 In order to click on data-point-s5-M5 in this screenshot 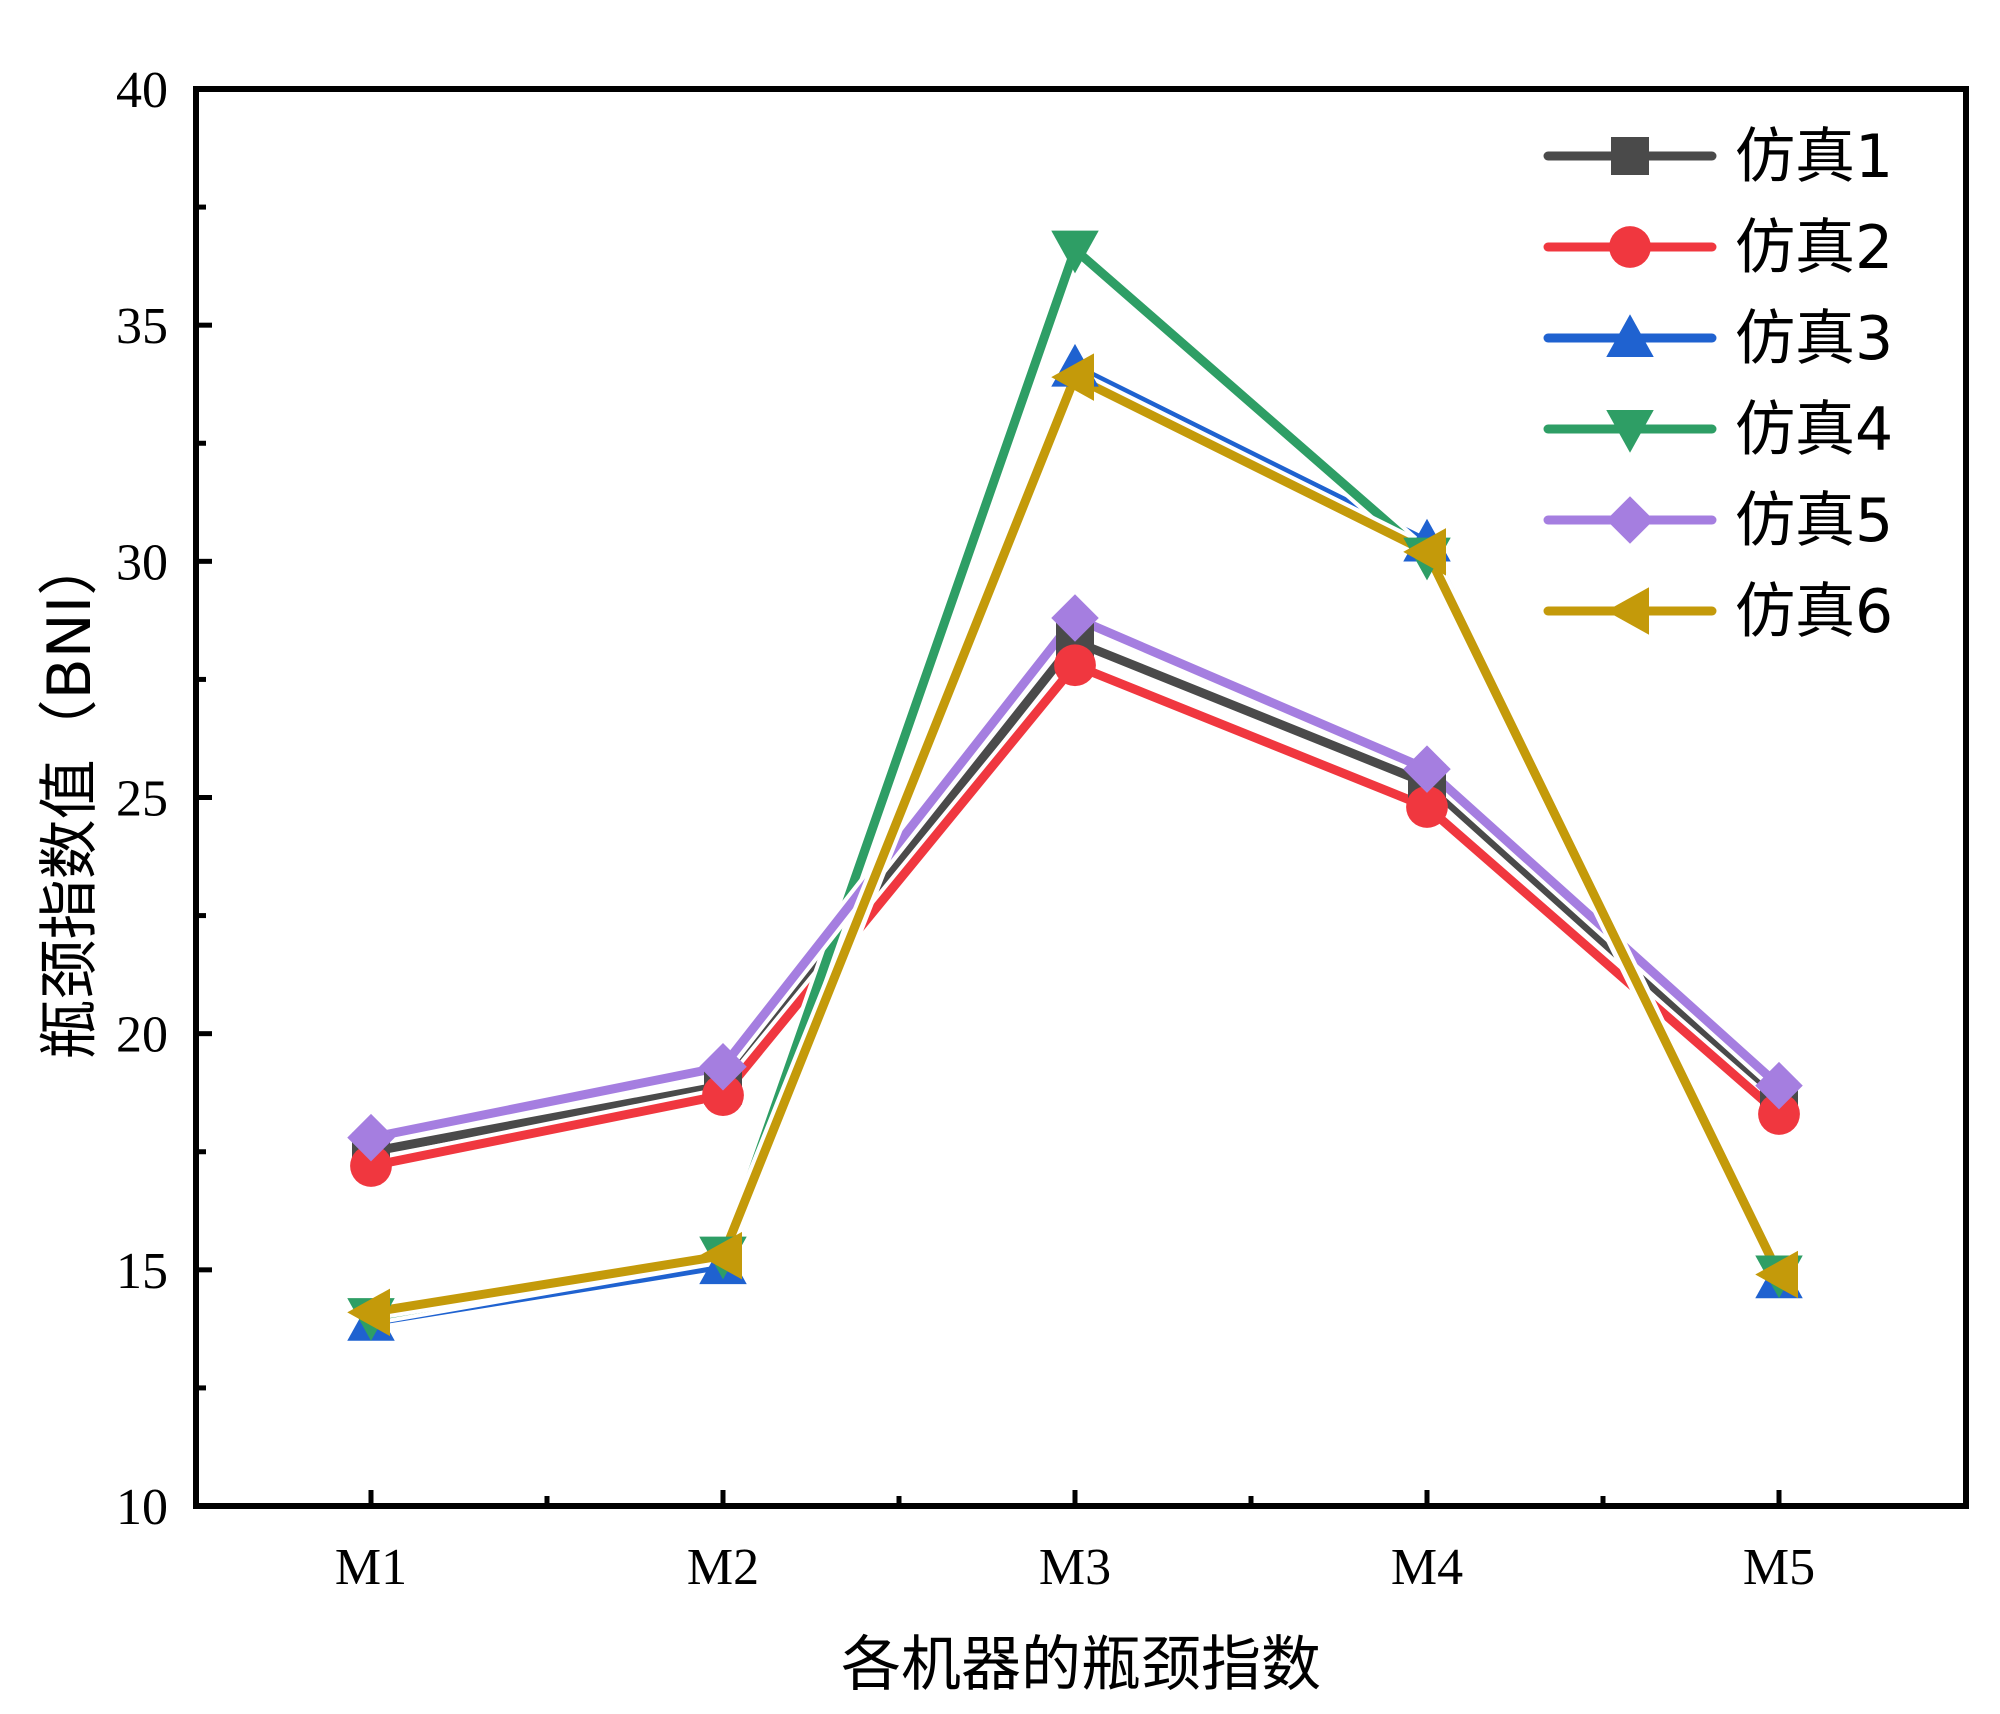, I will do `click(1779, 1085)`.